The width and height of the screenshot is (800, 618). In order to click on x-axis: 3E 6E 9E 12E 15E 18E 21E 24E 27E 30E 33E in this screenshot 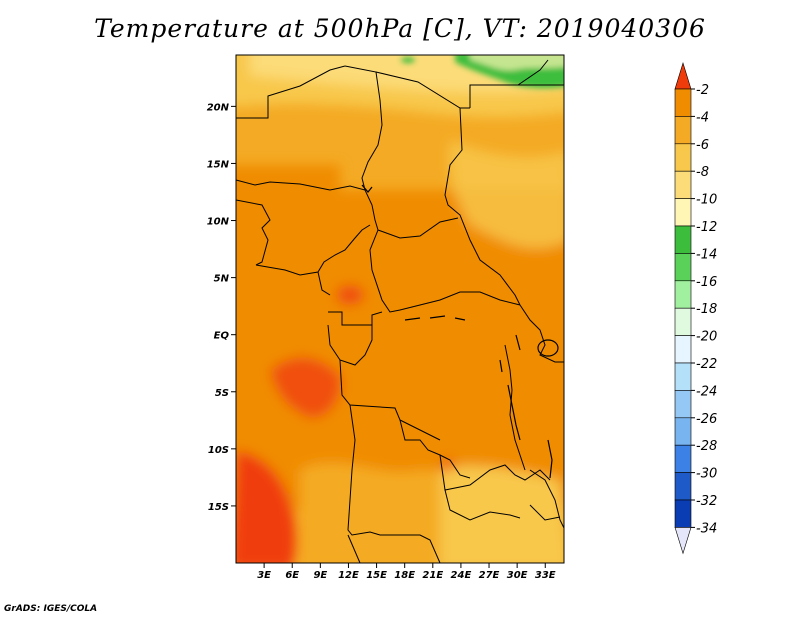, I will do `click(406, 572)`.